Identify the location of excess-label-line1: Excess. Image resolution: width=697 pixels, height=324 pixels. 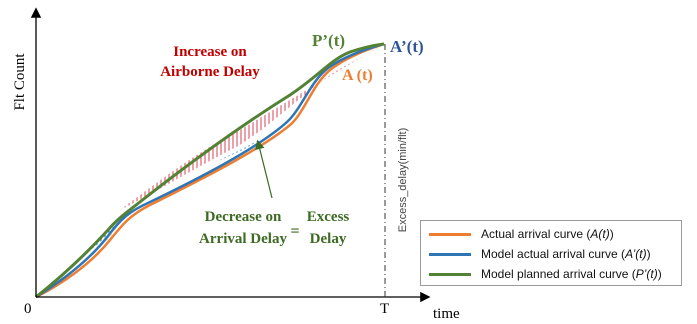
(328, 217).